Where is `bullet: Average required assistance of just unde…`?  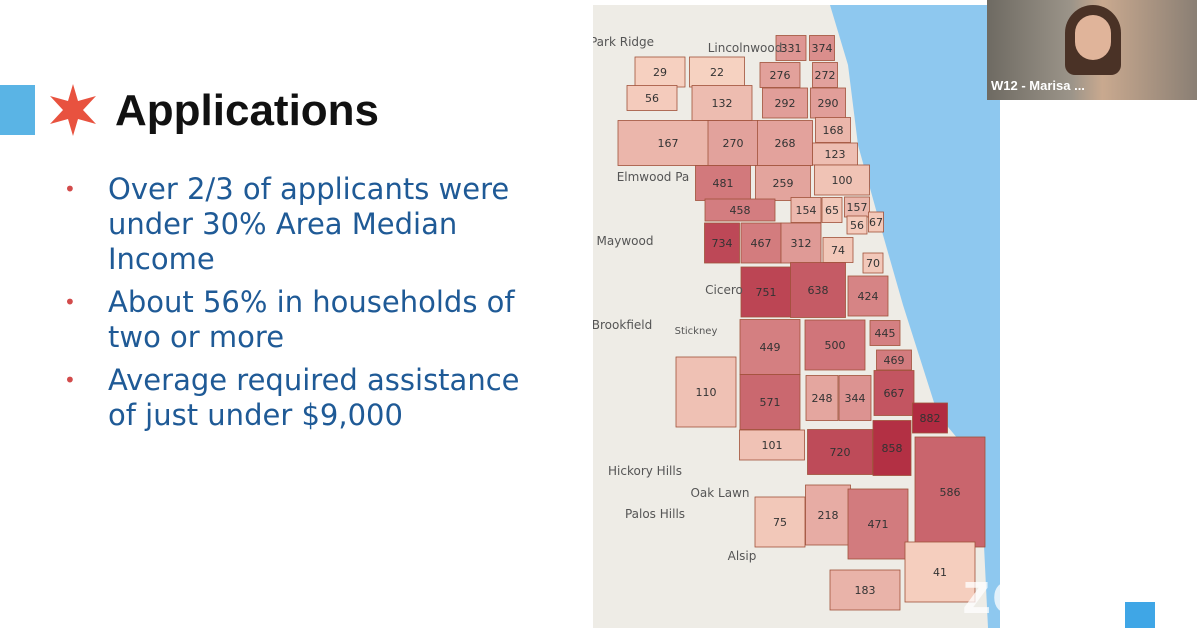 bullet: Average required assistance of just unde… is located at coordinates (290, 398).